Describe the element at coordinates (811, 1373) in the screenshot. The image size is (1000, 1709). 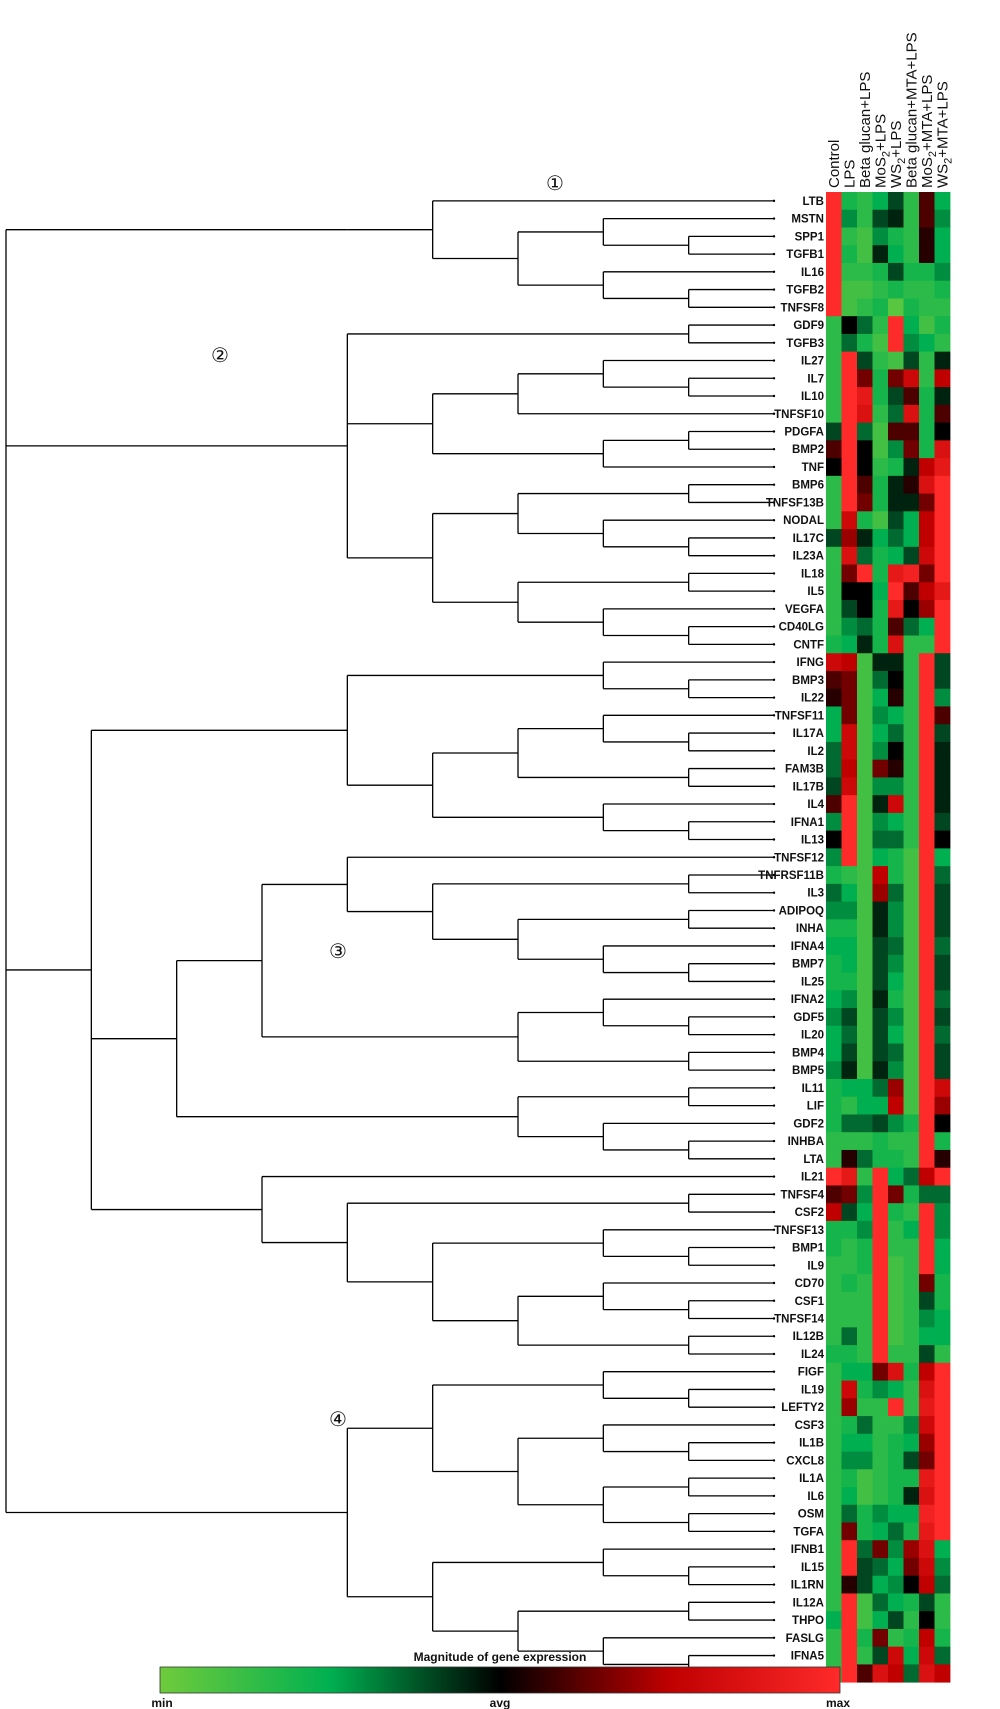
I see `gene-label: FIGF` at that location.